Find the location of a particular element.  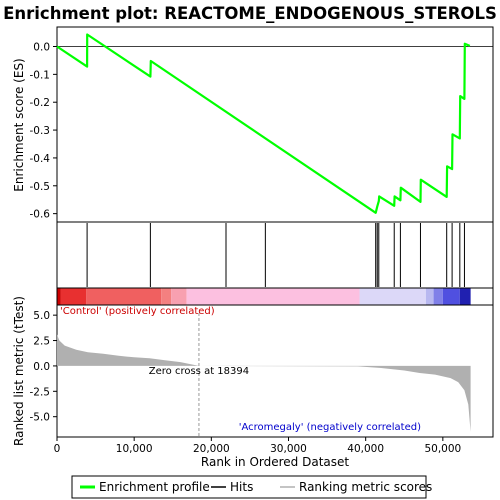

metric-y-tick-label: 0.0 is located at coordinates (41, 367).